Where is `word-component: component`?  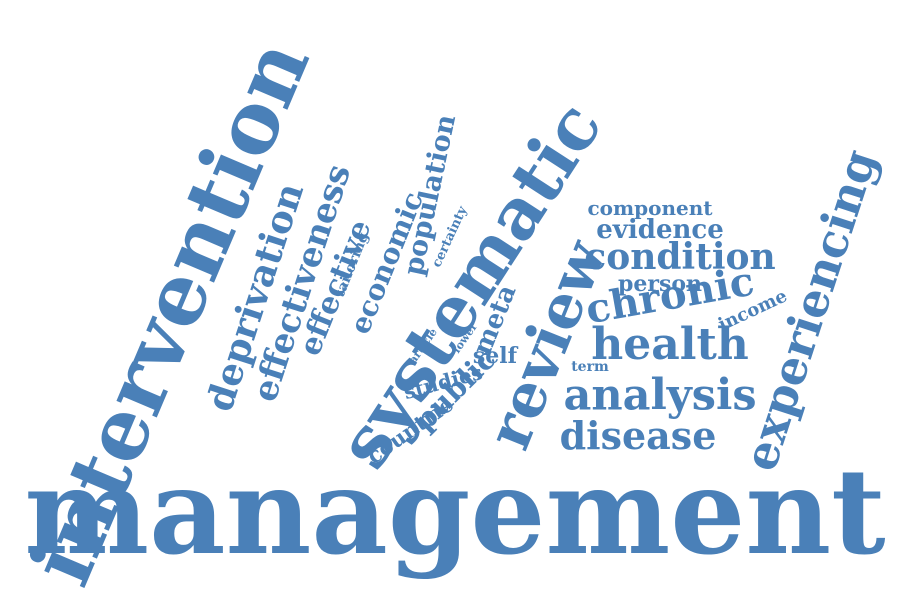
word-component: component is located at coordinates (650, 208).